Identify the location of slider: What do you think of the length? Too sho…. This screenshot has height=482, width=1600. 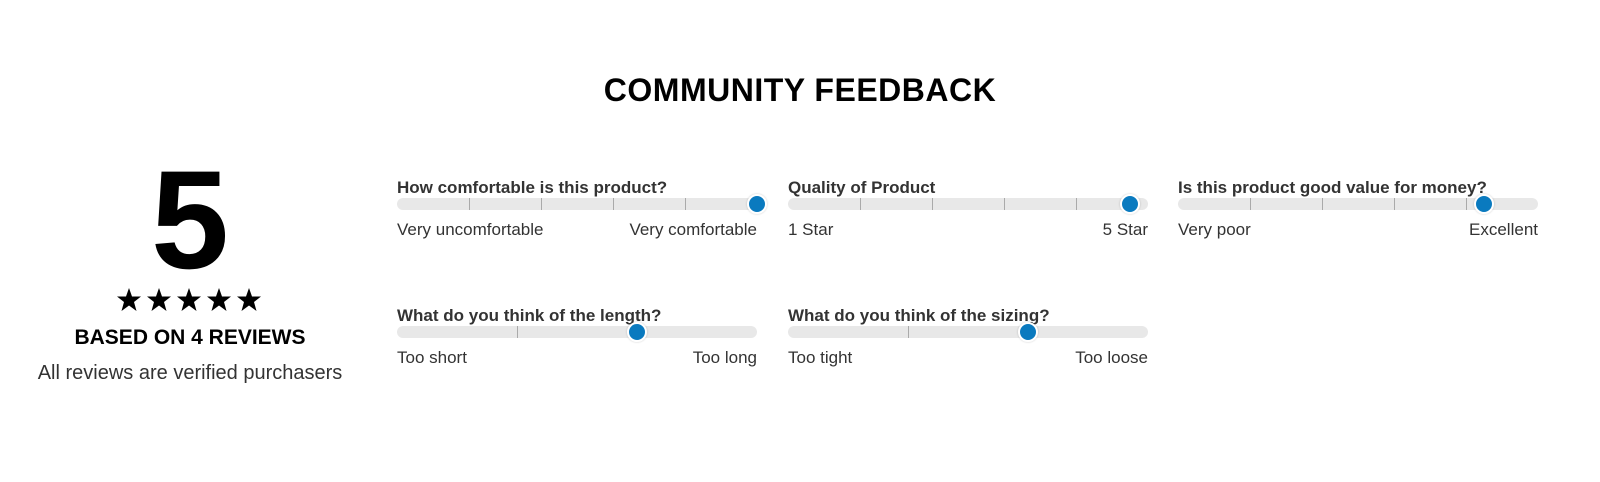
(577, 346).